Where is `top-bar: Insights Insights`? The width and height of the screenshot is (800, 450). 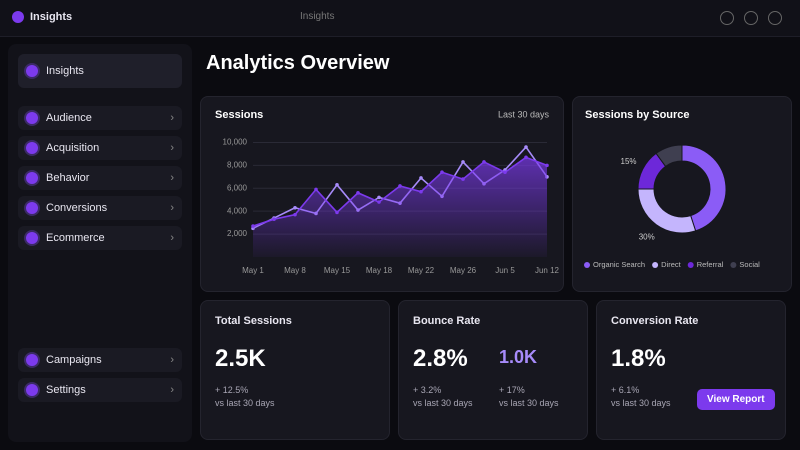
top-bar: Insights Insights is located at coordinates (400, 18).